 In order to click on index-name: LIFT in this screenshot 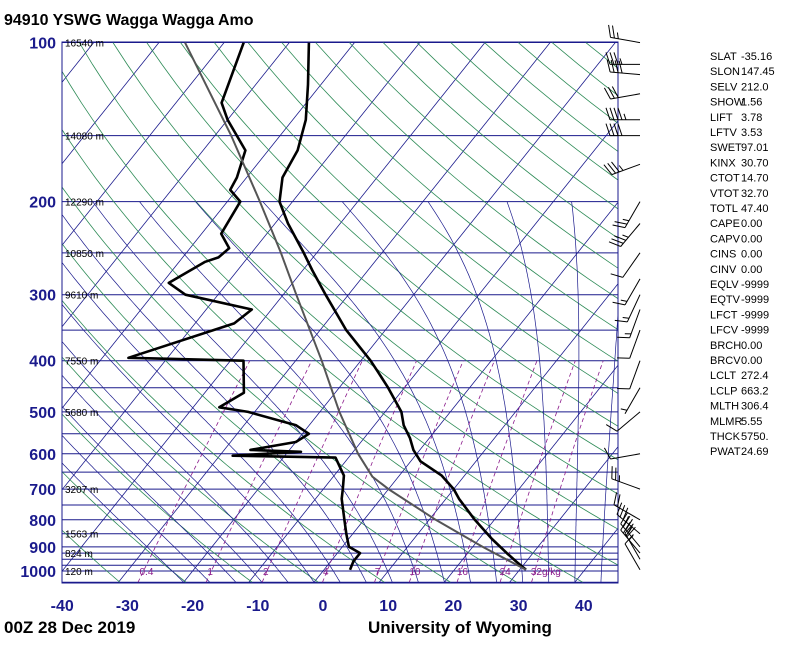, I will do `click(721, 118)`.